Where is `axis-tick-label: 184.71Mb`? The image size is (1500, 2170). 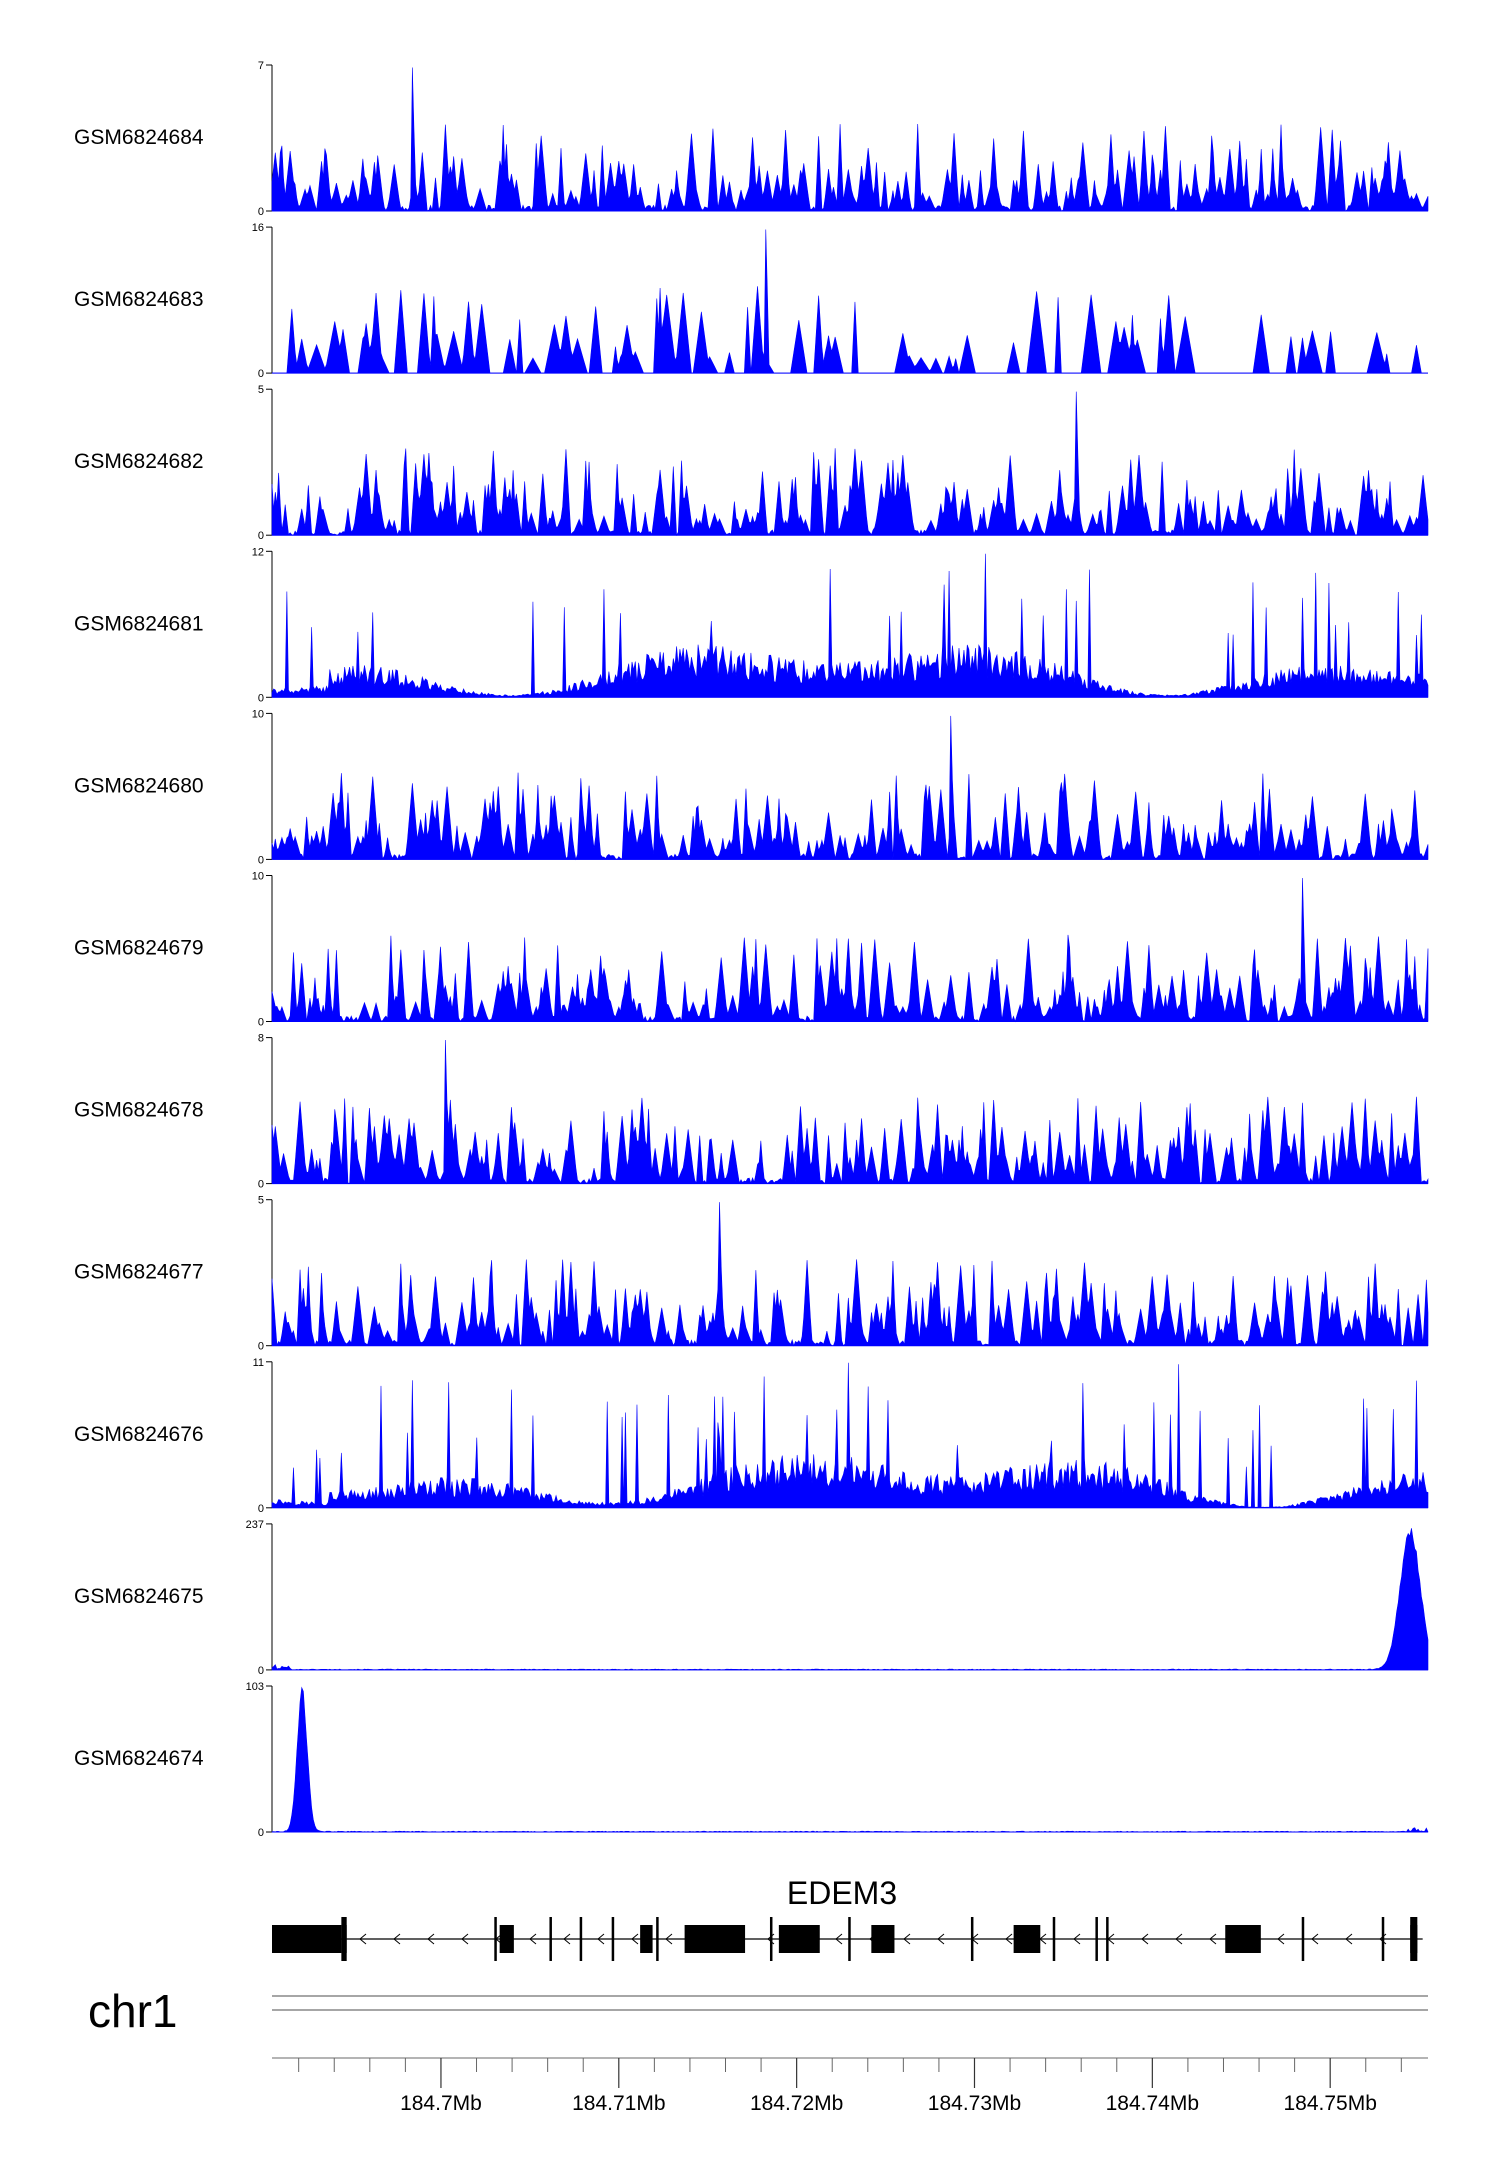 axis-tick-label: 184.71Mb is located at coordinates (618, 2103).